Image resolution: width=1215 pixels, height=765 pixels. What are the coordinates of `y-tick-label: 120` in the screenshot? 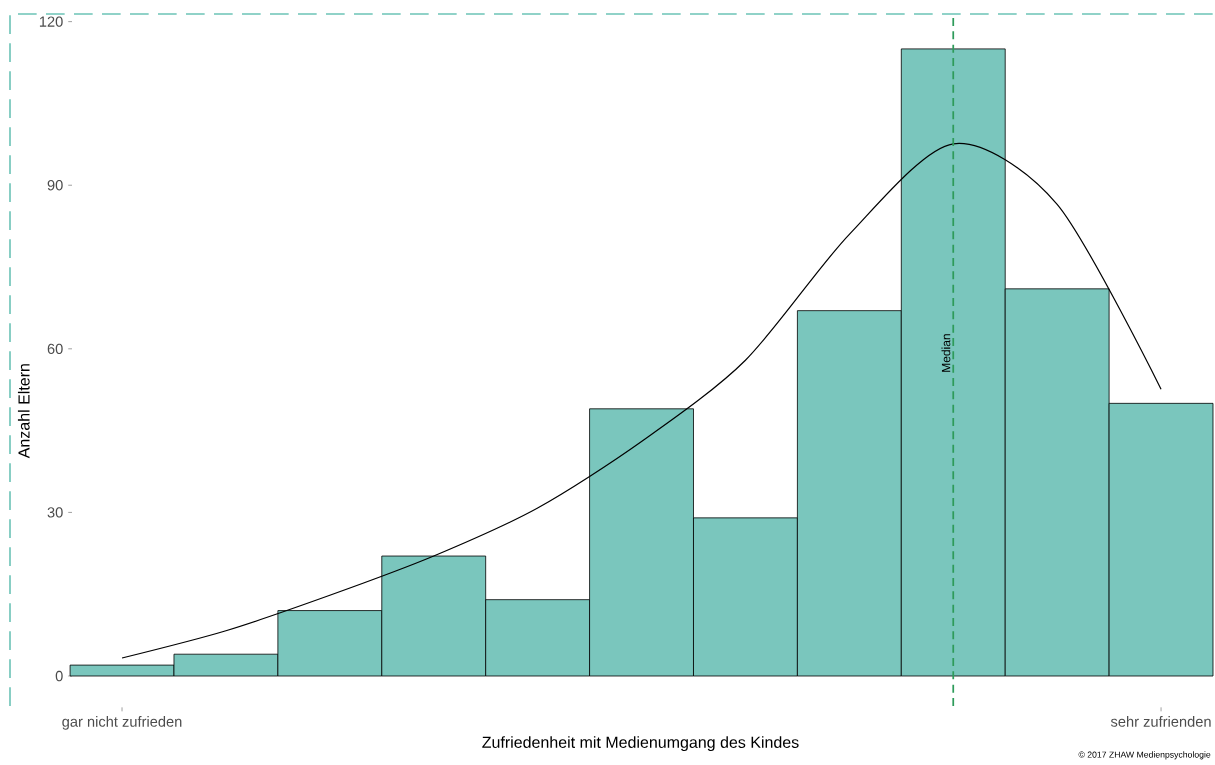 It's located at (51, 21).